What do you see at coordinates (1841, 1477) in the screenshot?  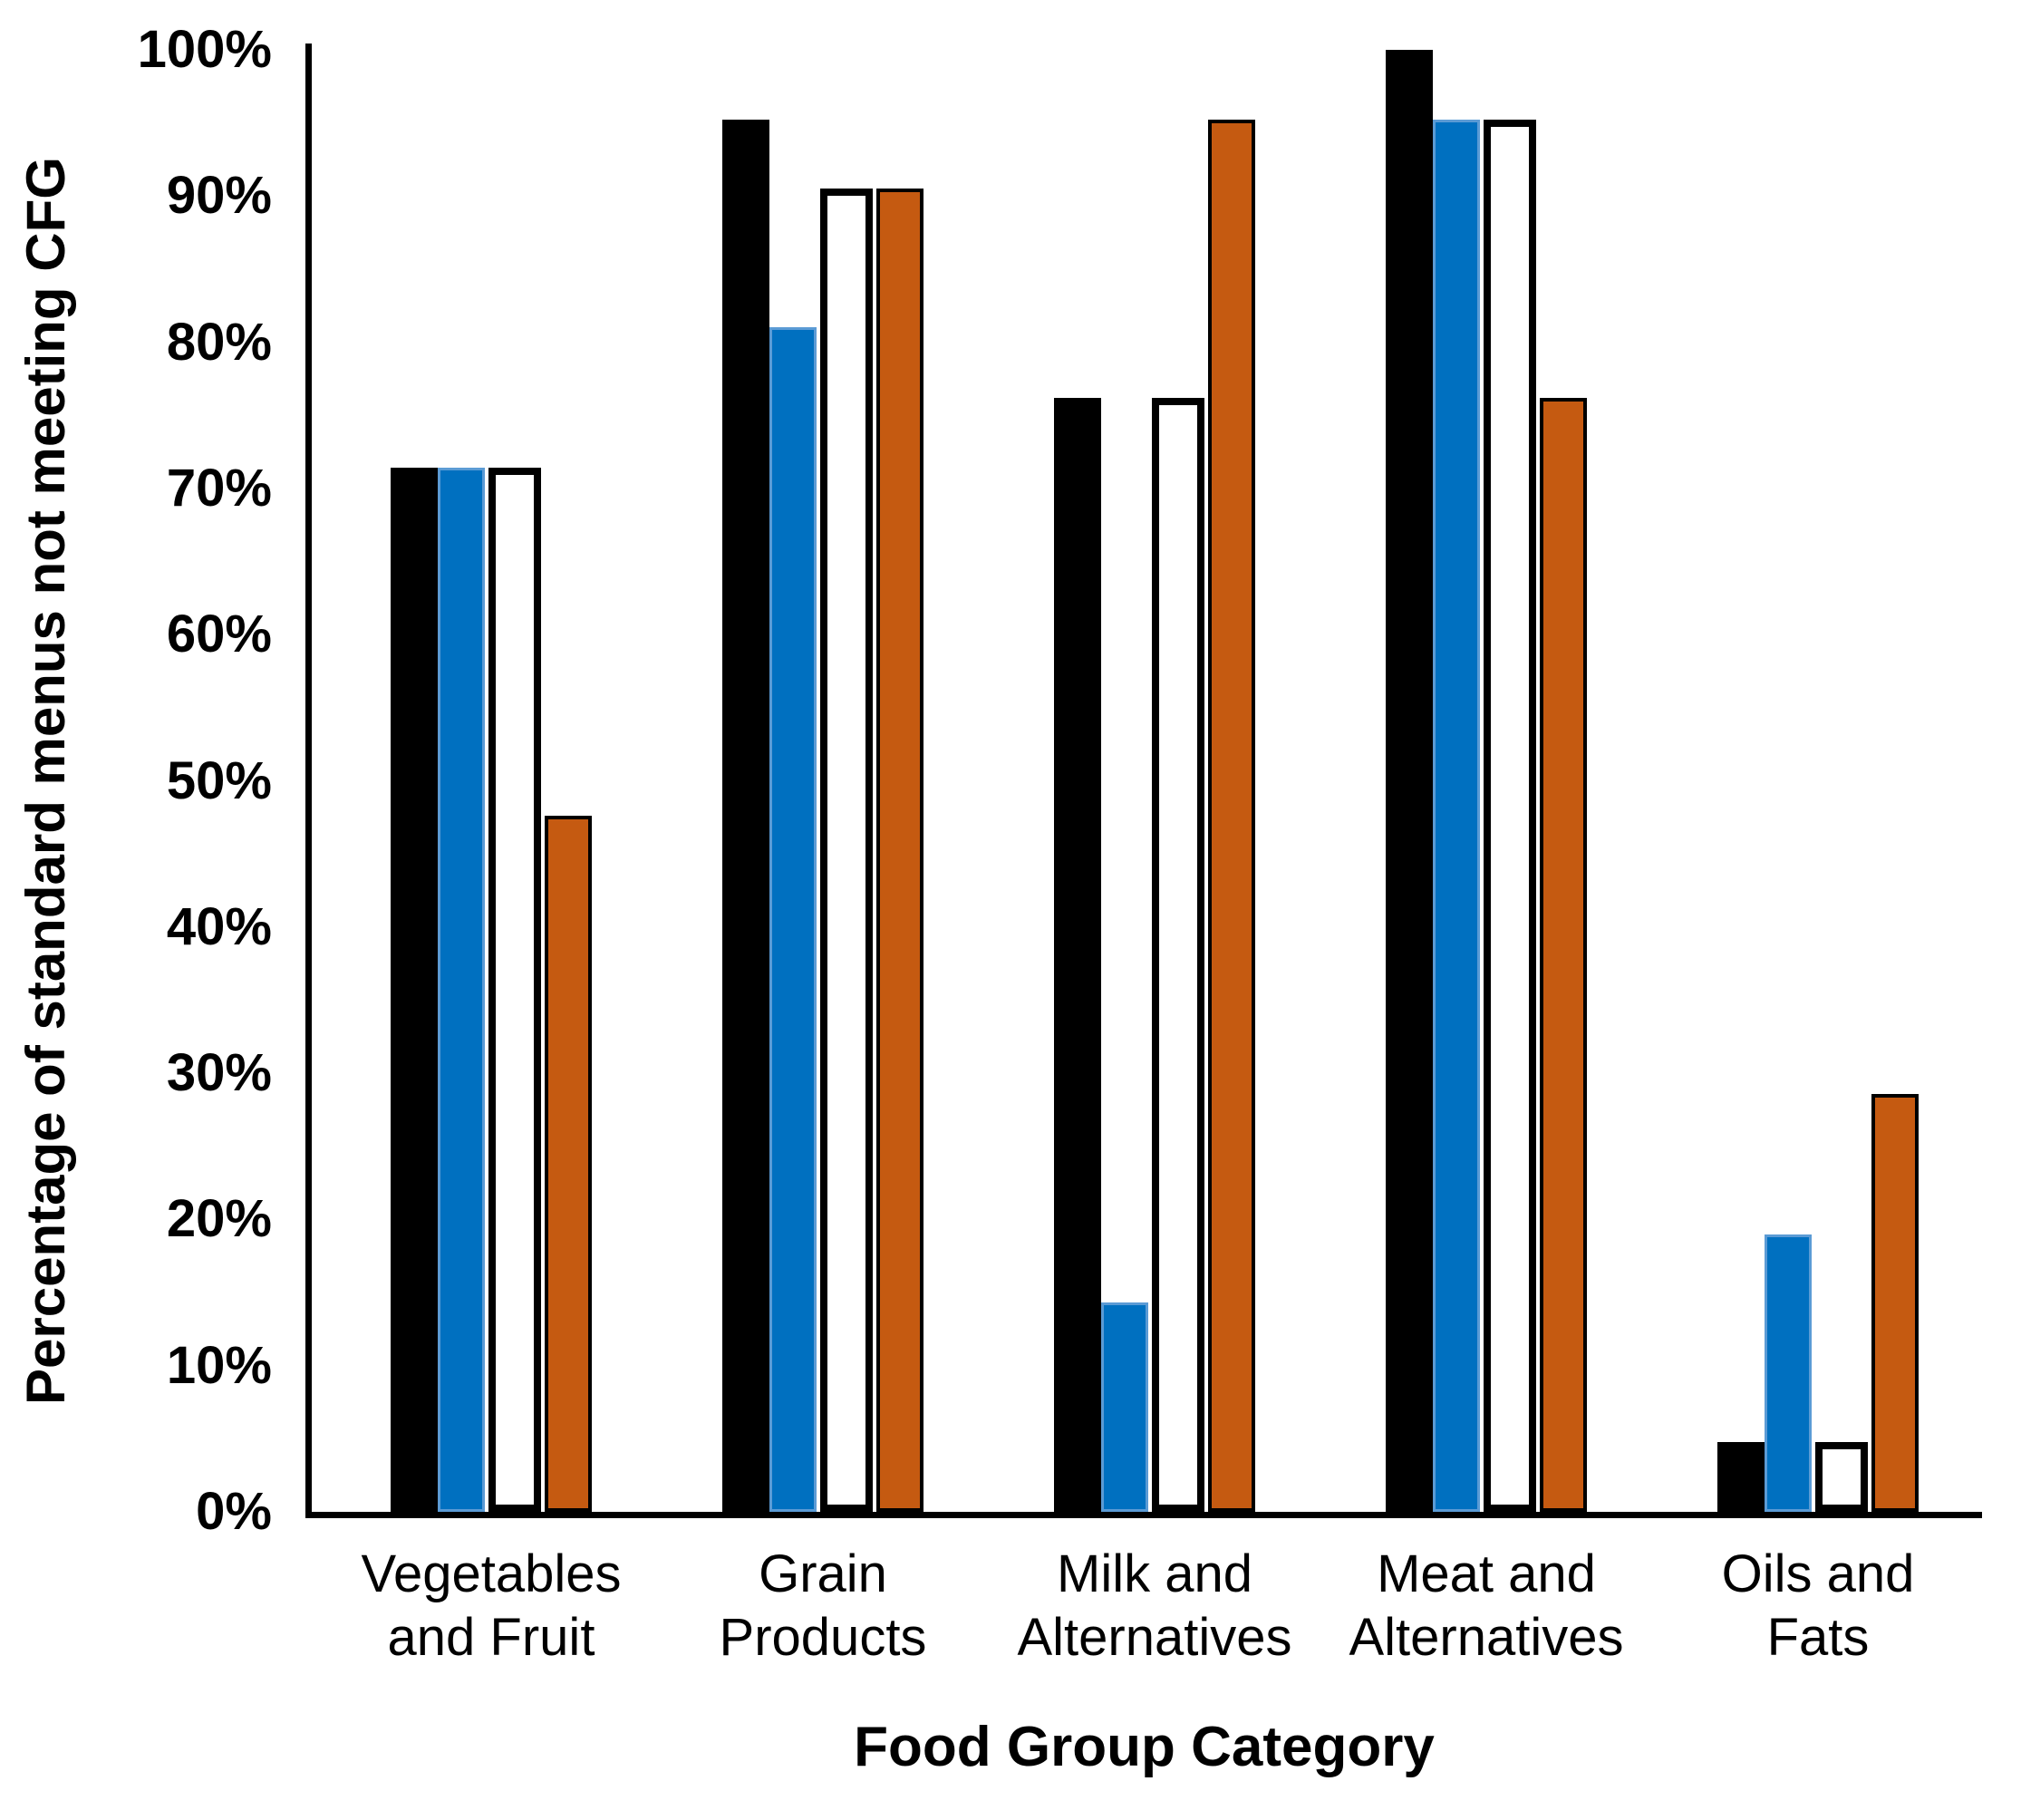 I see `bar-white-oils-and-fats` at bounding box center [1841, 1477].